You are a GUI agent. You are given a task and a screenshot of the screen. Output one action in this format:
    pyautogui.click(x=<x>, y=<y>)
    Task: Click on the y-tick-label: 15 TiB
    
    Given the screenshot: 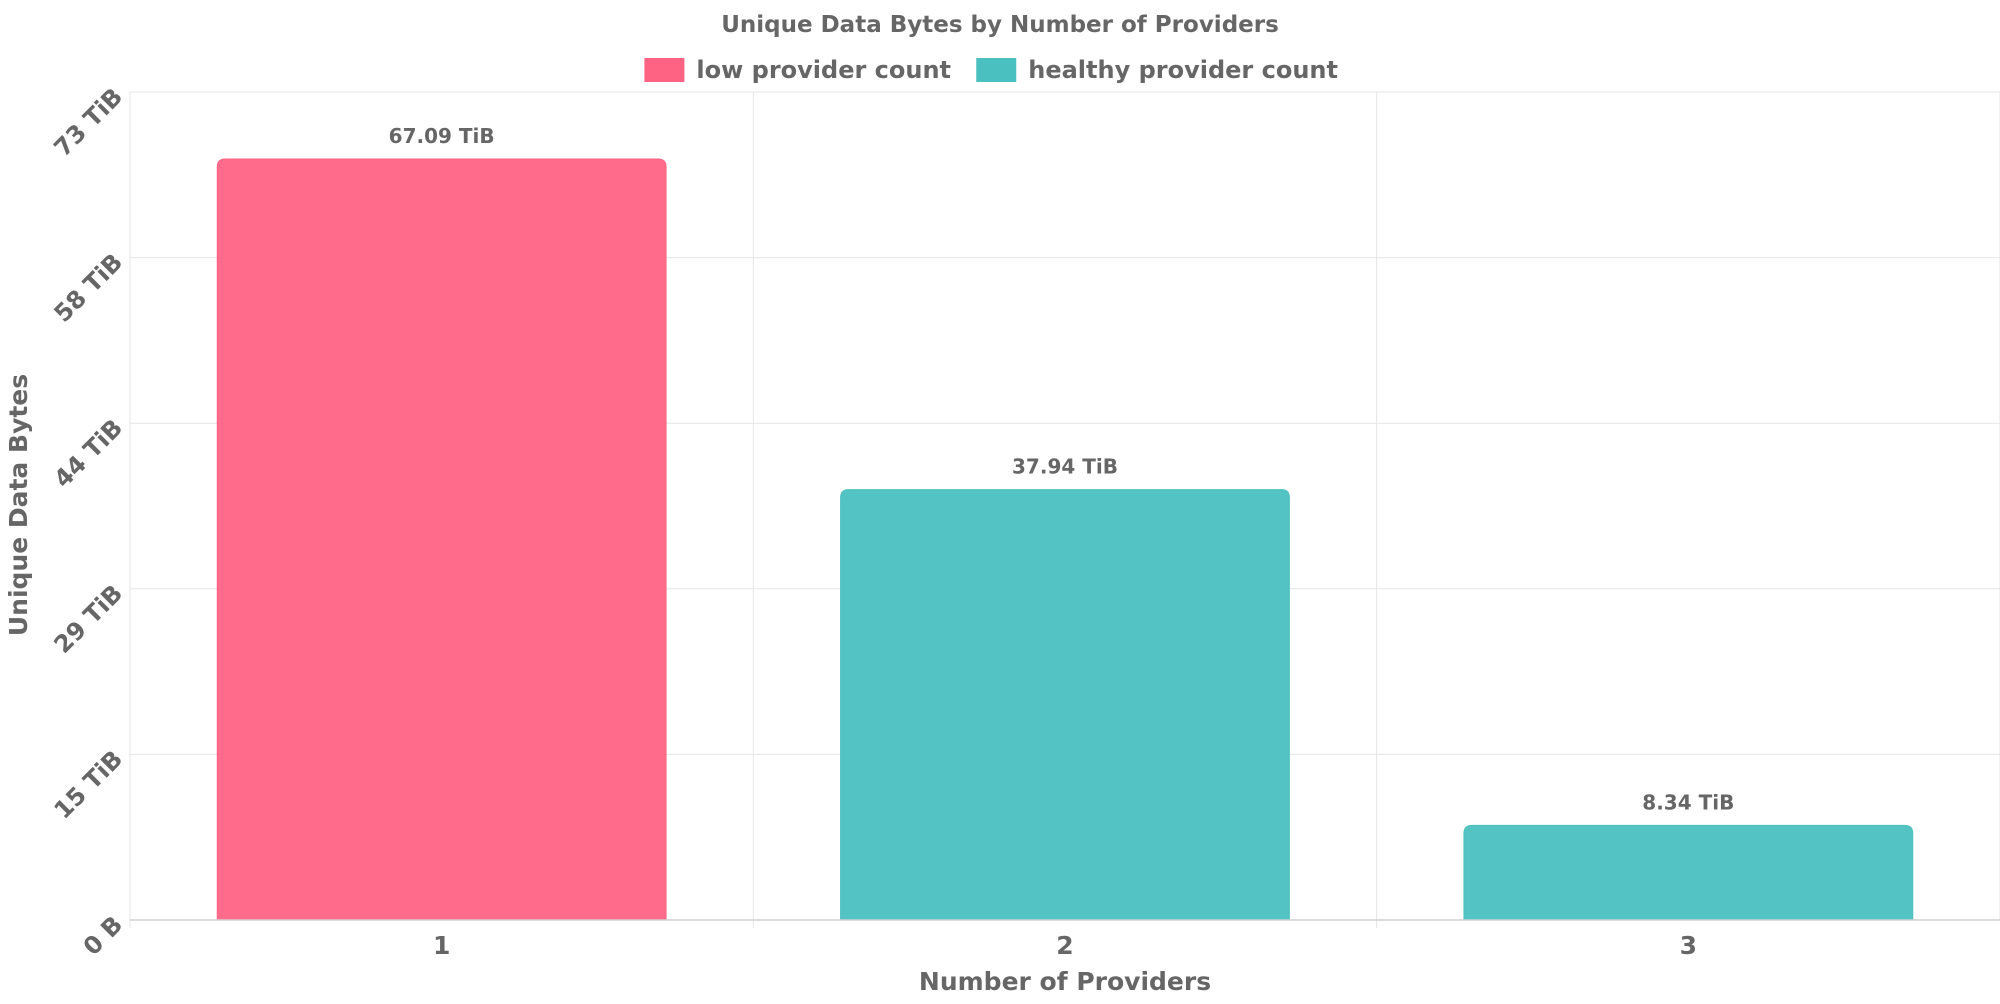 What is the action you would take?
    pyautogui.click(x=89, y=785)
    